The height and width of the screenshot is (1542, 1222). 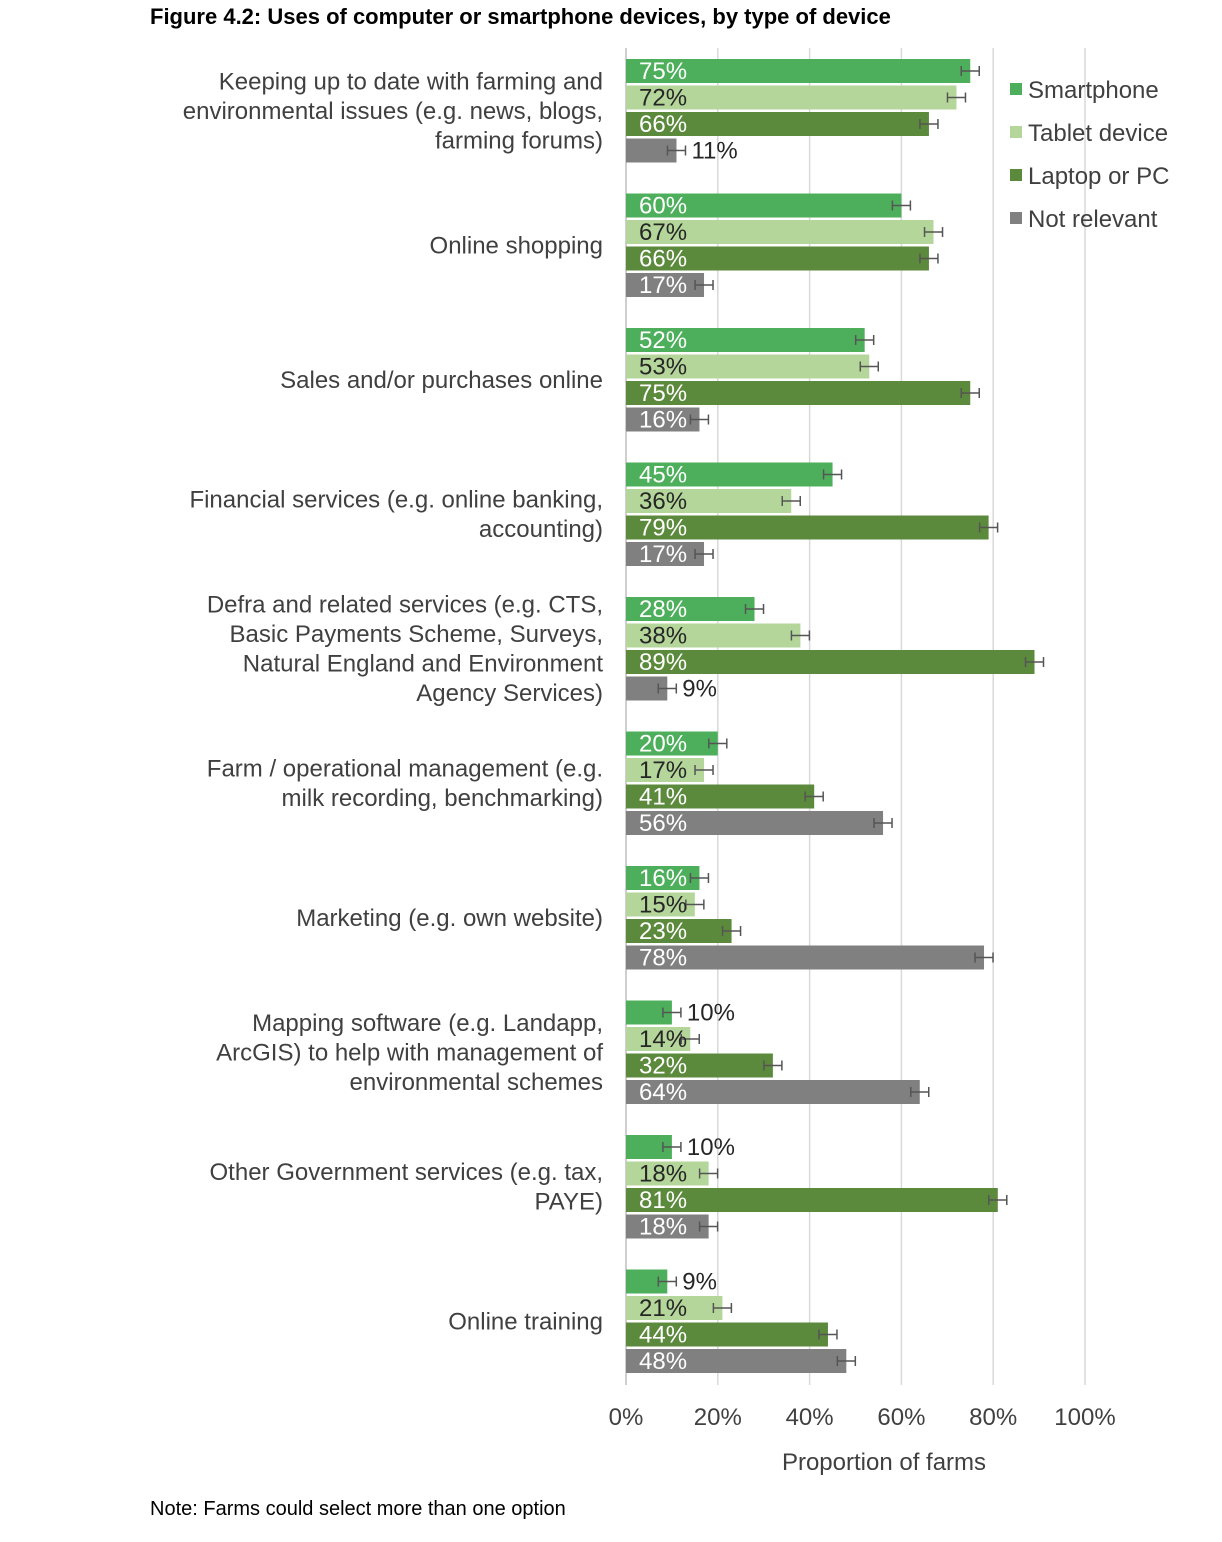 I want to click on category-label: Natural England and Environment, so click(x=423, y=664).